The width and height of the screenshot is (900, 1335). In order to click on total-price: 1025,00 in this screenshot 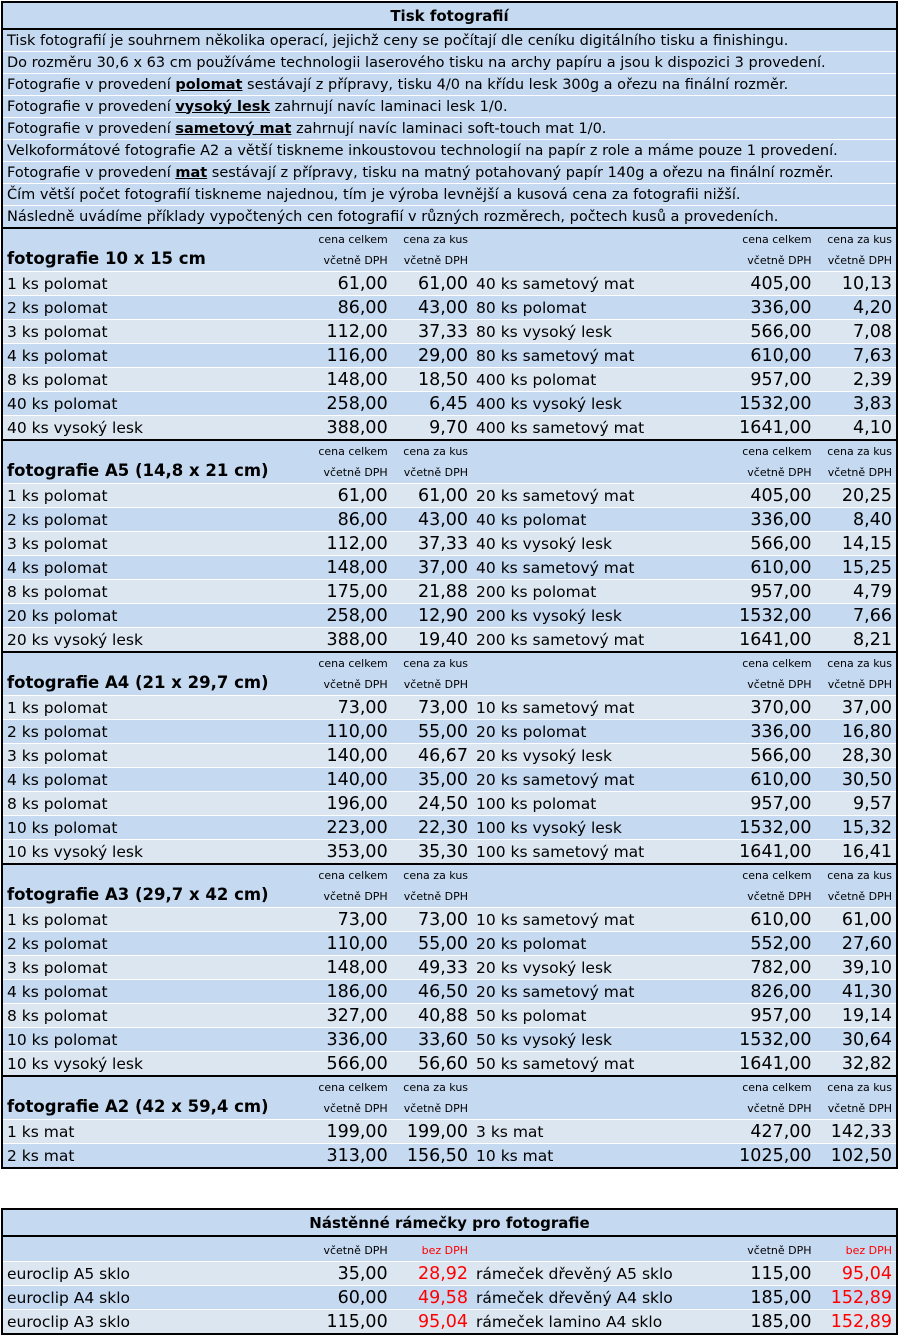, I will do `click(769, 1156)`.